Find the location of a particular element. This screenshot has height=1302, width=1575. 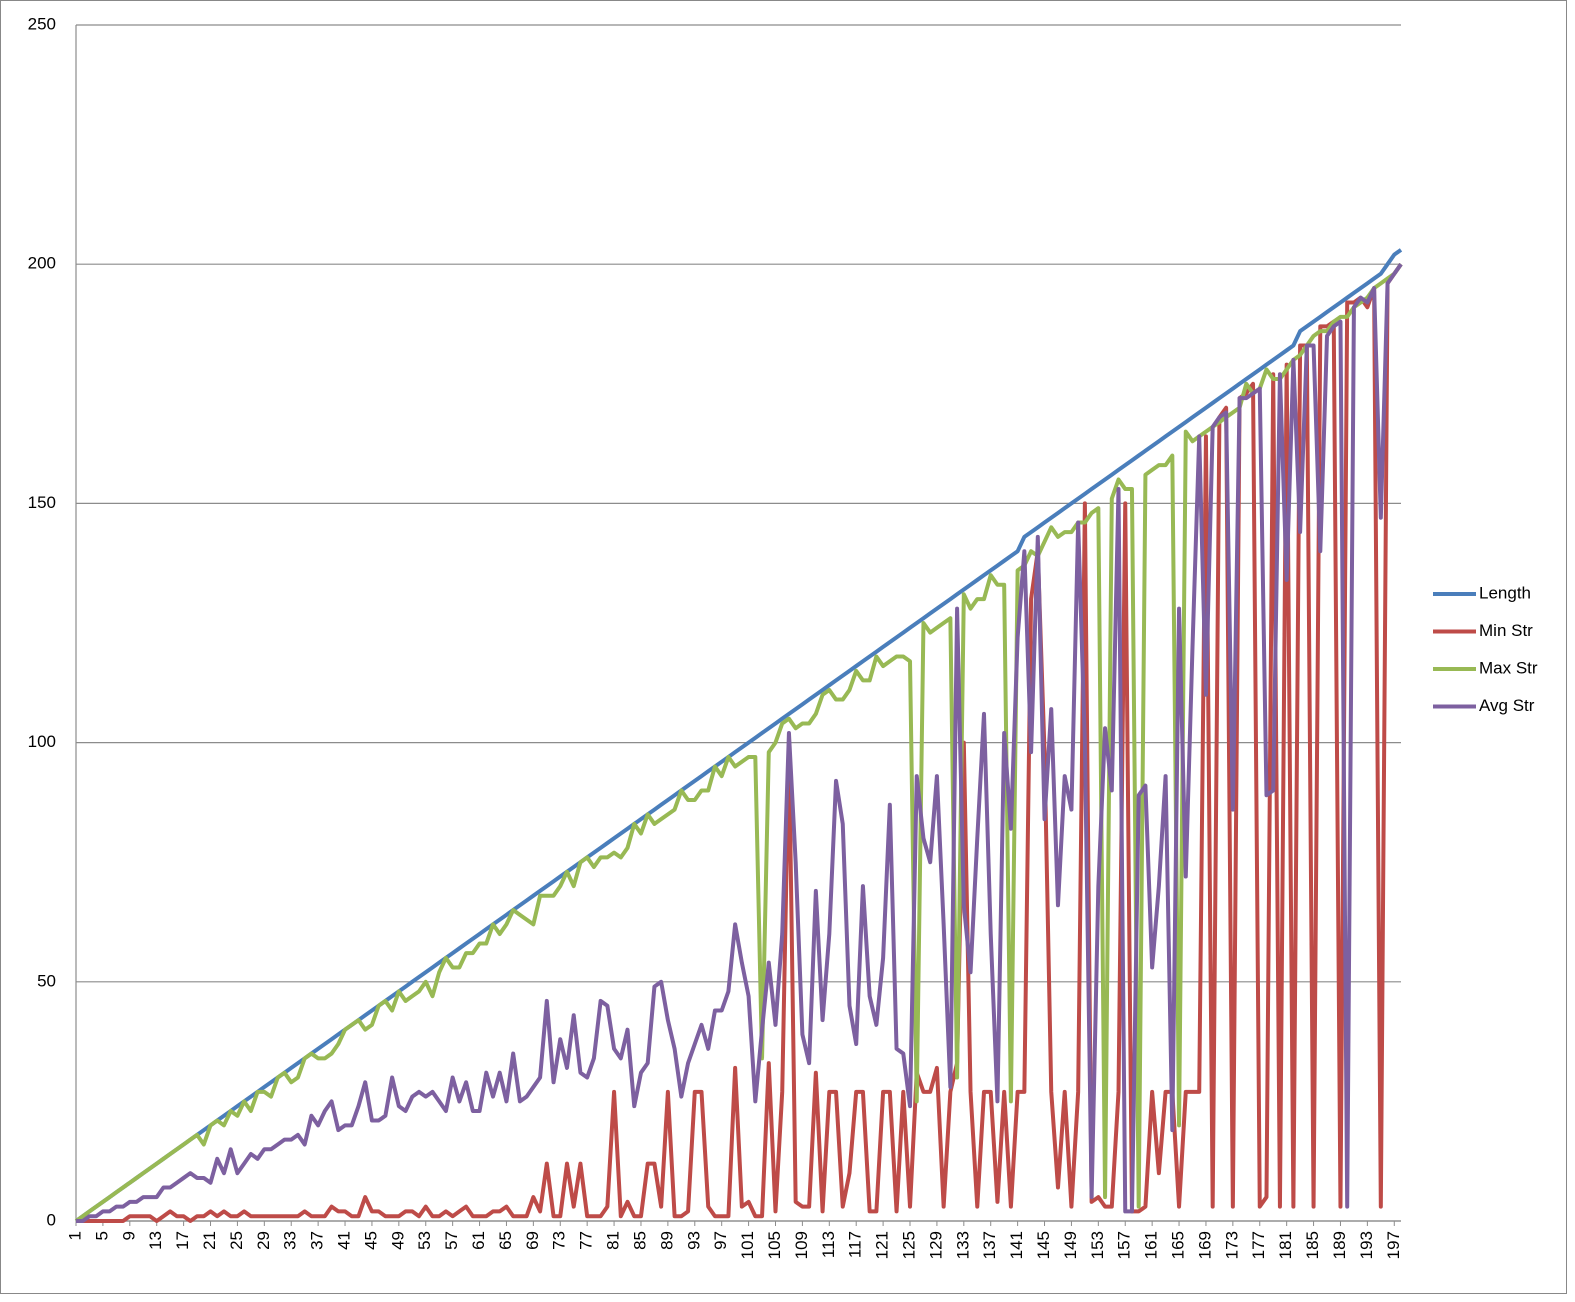

x-tick-label: 21 is located at coordinates (209, 1240).